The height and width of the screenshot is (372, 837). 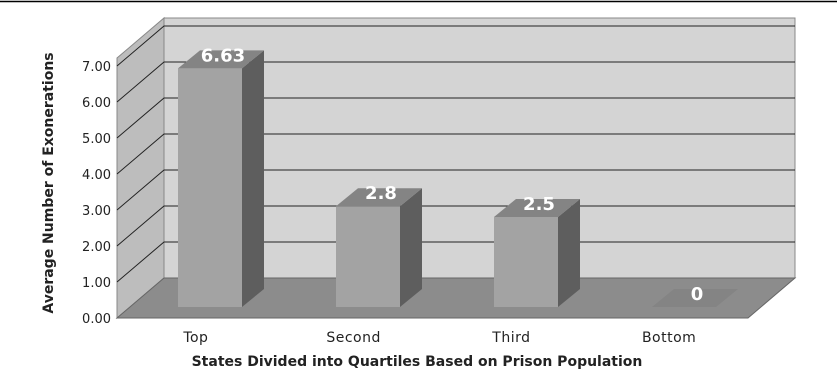 I want to click on y-tick-label: 0.00, so click(x=96, y=319).